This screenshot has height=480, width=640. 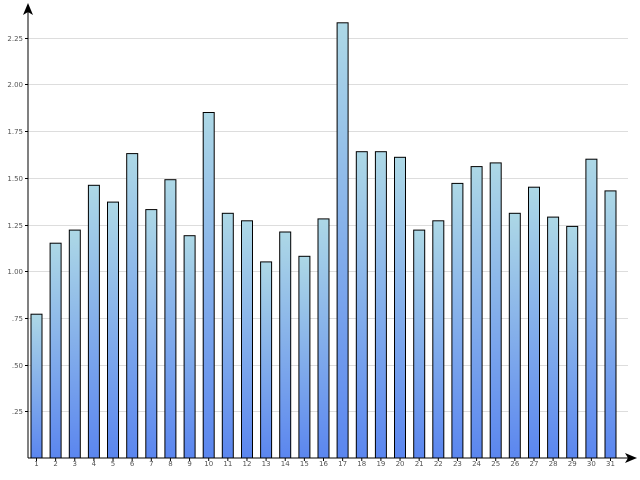 I want to click on y-tick-label: 1.25, so click(x=15, y=226).